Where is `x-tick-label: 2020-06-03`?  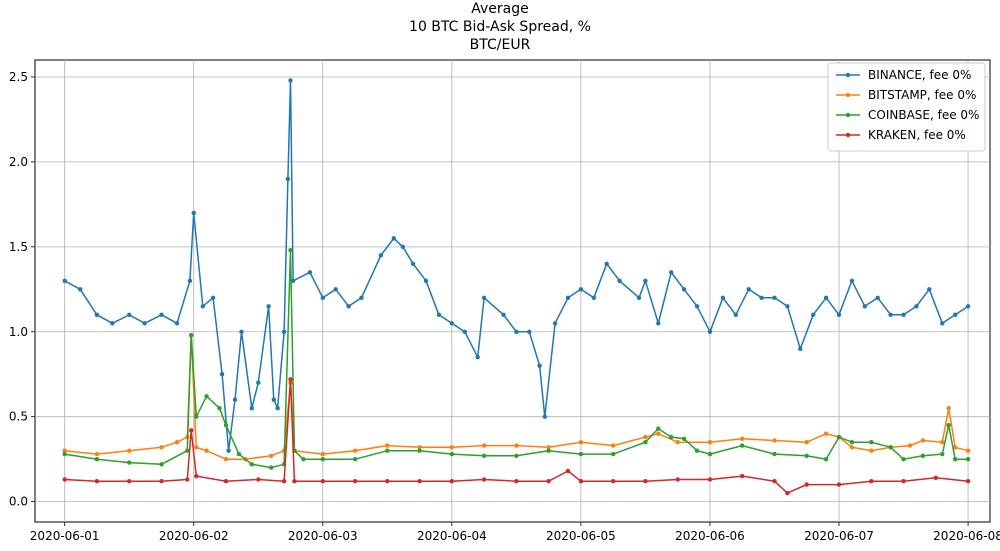
x-tick-label: 2020-06-03 is located at coordinates (323, 536).